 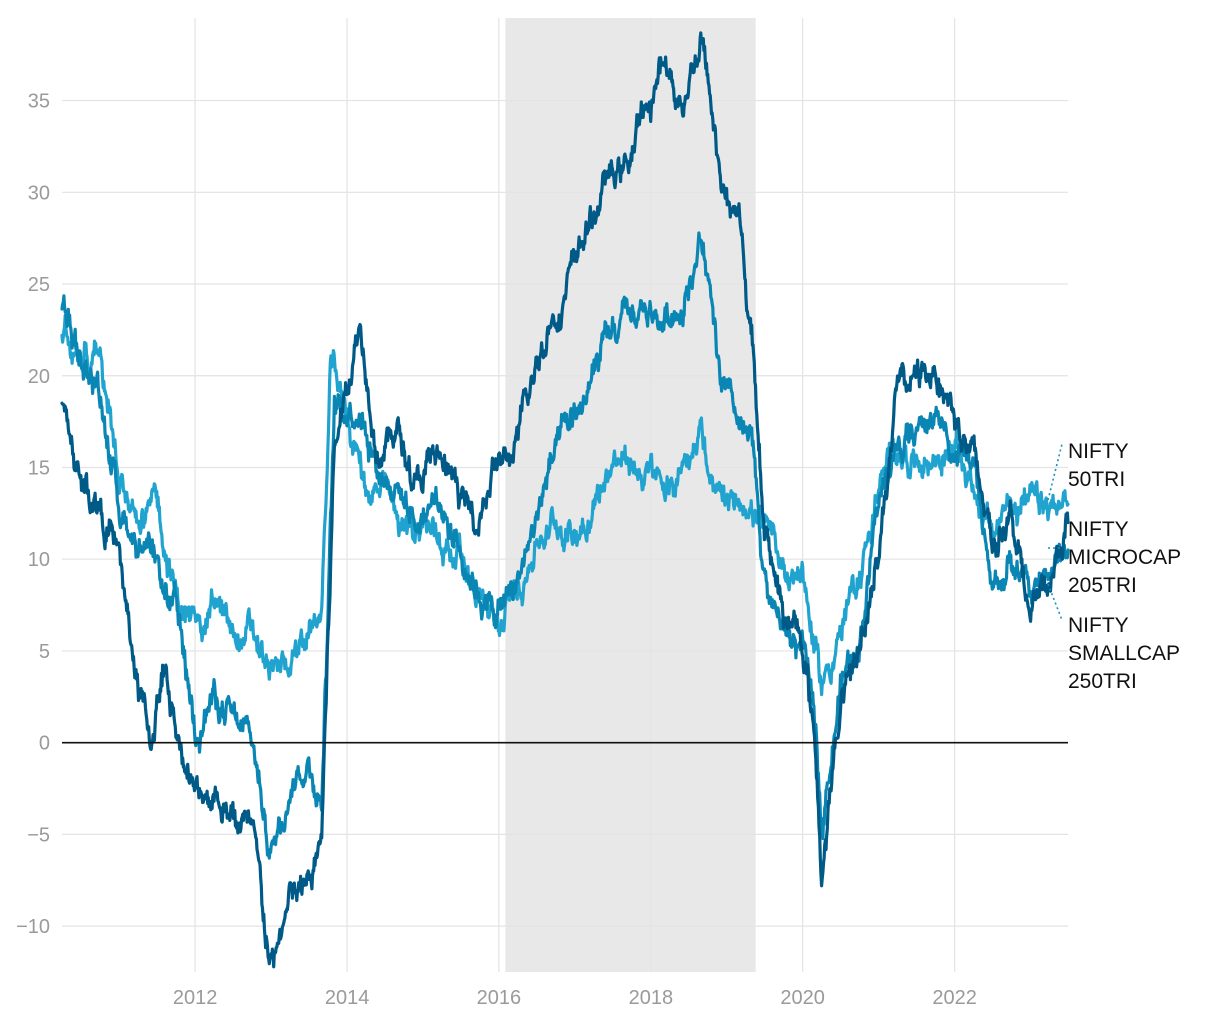 What do you see at coordinates (39, 102) in the screenshot?
I see `y-tick-label: 35` at bounding box center [39, 102].